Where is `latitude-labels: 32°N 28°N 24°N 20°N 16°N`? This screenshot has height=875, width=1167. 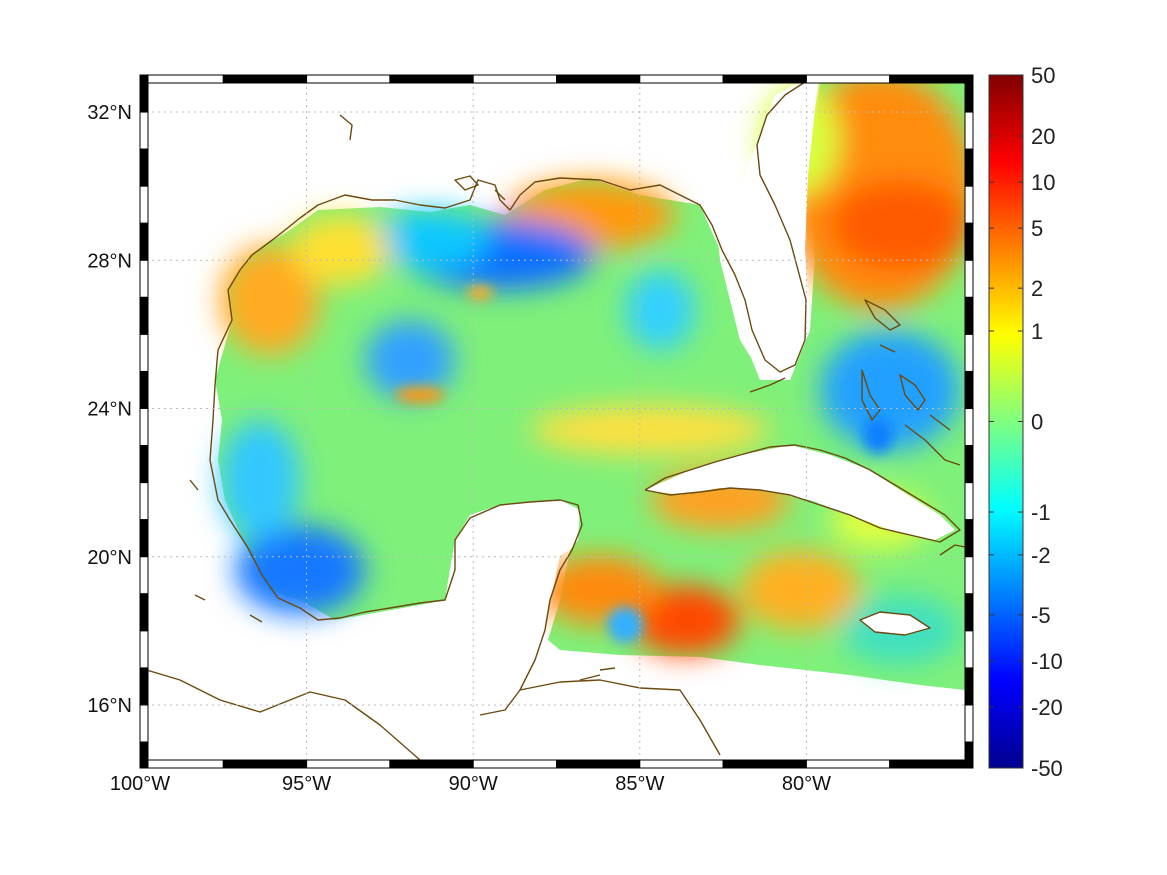
latitude-labels: 32°N 28°N 24°N 20°N 16°N is located at coordinates (109, 409).